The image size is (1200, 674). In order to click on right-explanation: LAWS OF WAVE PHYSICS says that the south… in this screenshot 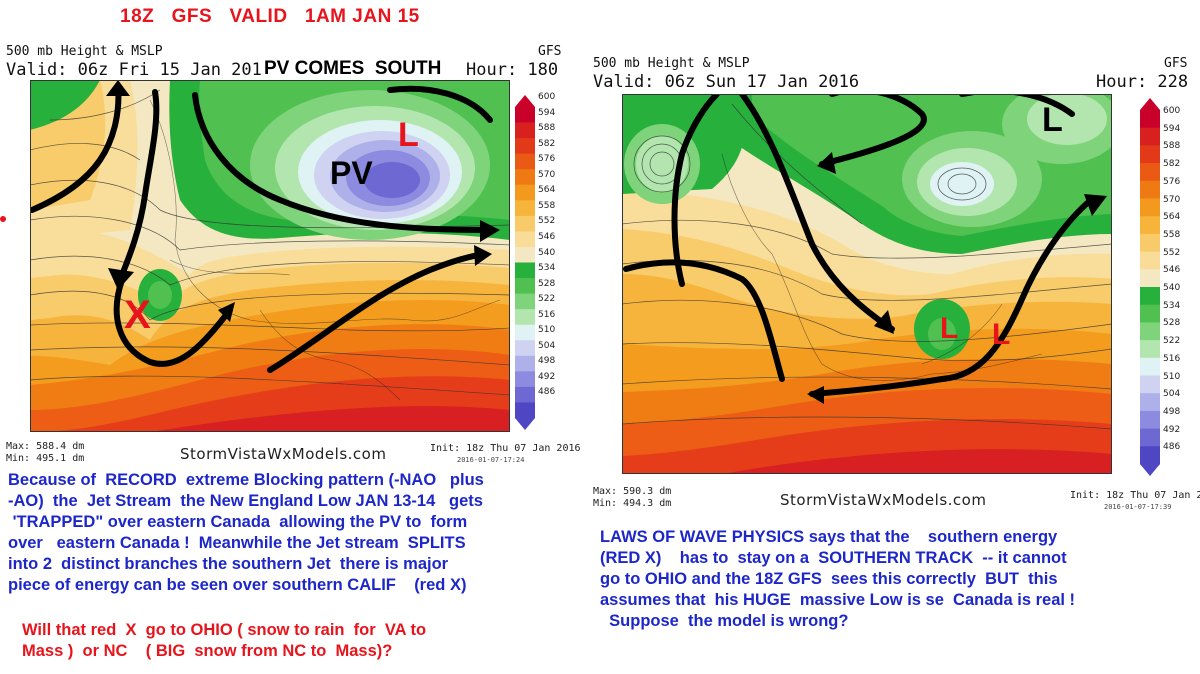, I will do `click(900, 579)`.